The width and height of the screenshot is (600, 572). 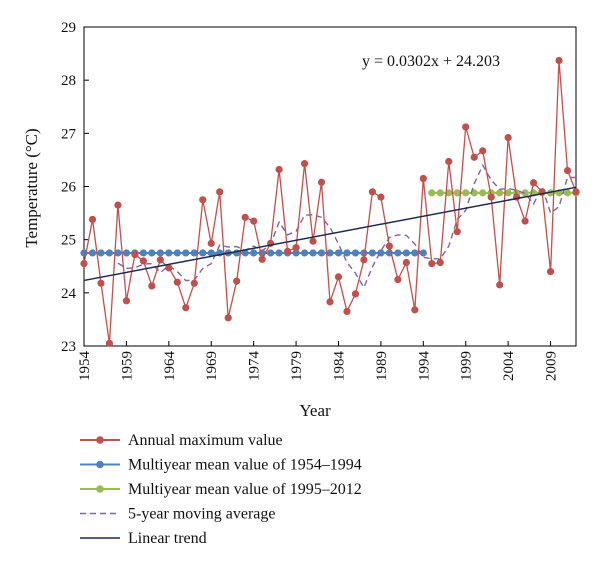 I want to click on legend-label: 5-year moving average, so click(x=201, y=514).